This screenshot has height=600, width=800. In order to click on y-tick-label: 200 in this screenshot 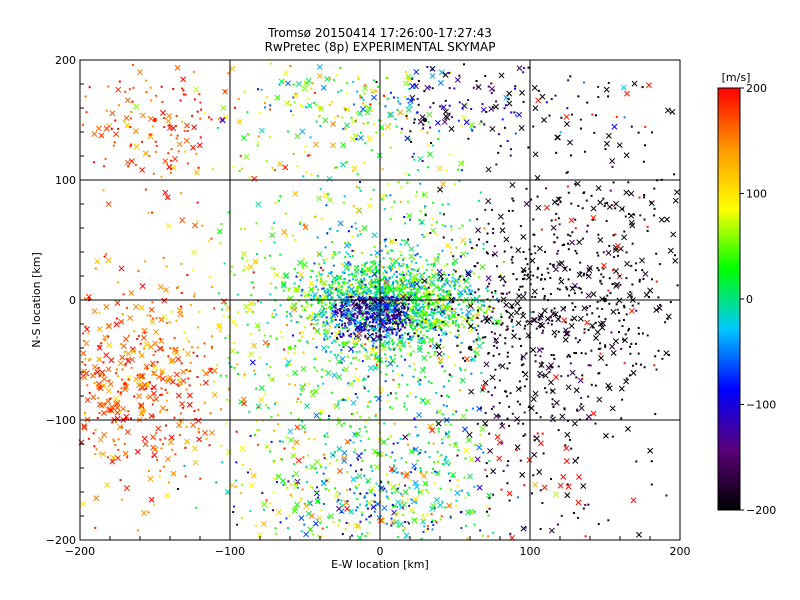, I will do `click(65, 60)`.